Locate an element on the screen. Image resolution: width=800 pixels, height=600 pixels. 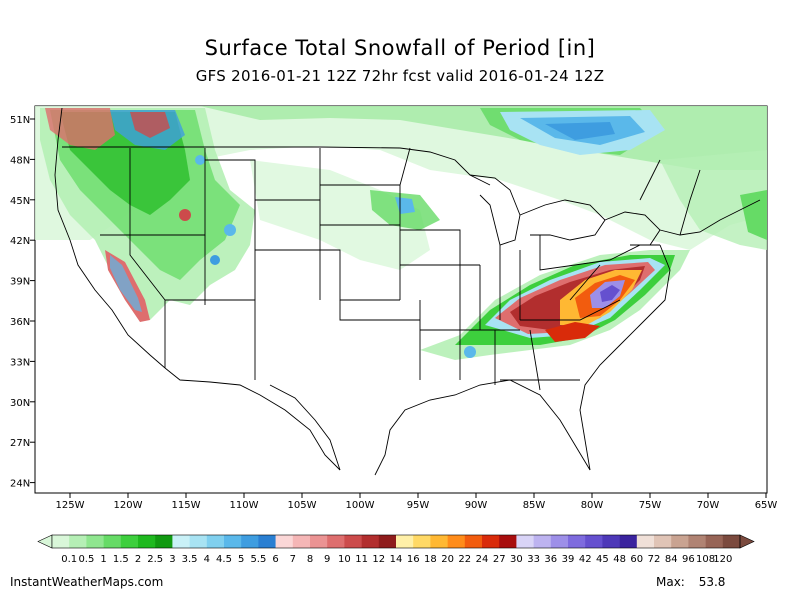
colorbar-label: 1.5 is located at coordinates (121, 559).